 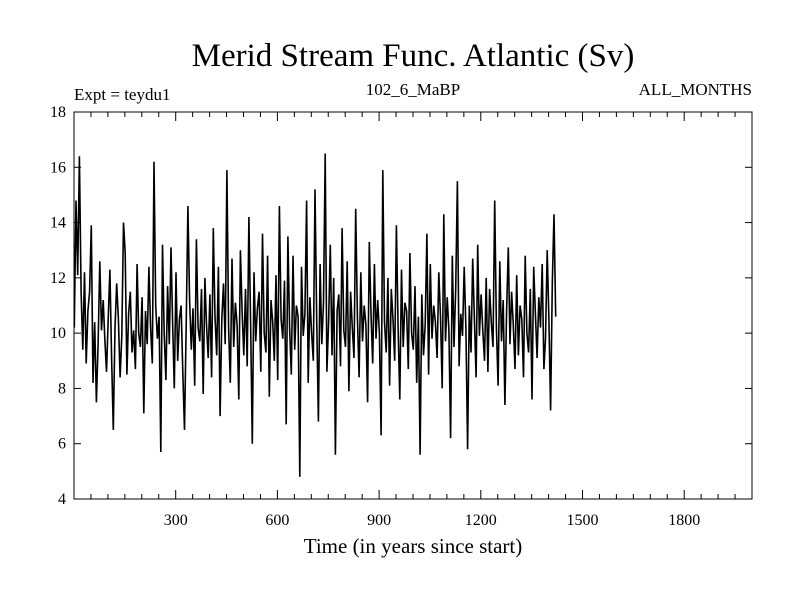 What do you see at coordinates (684, 520) in the screenshot?
I see `x-tick-label: 1800` at bounding box center [684, 520].